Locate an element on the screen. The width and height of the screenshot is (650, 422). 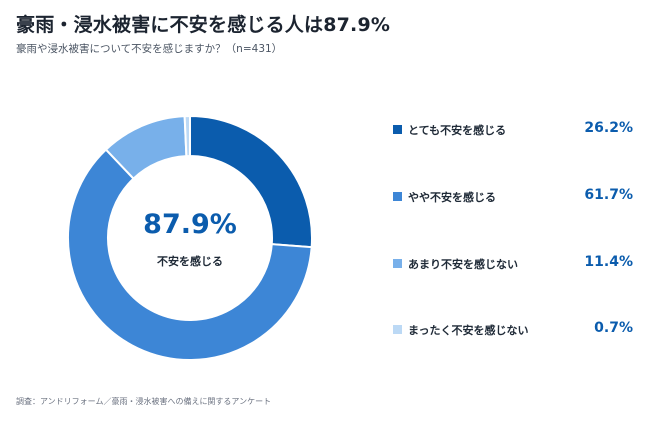
legend-value: 26.2% is located at coordinates (608, 128).